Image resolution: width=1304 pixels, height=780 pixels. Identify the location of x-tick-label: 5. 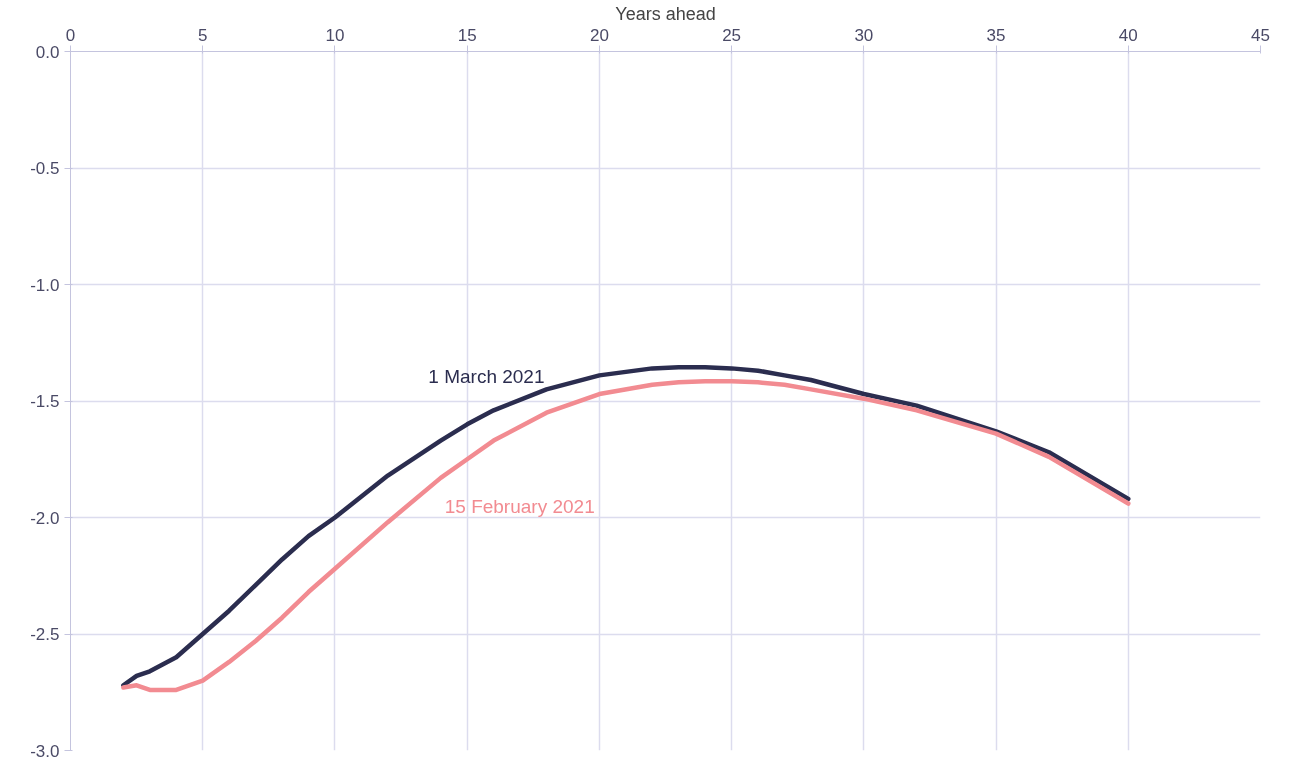
(202, 35).